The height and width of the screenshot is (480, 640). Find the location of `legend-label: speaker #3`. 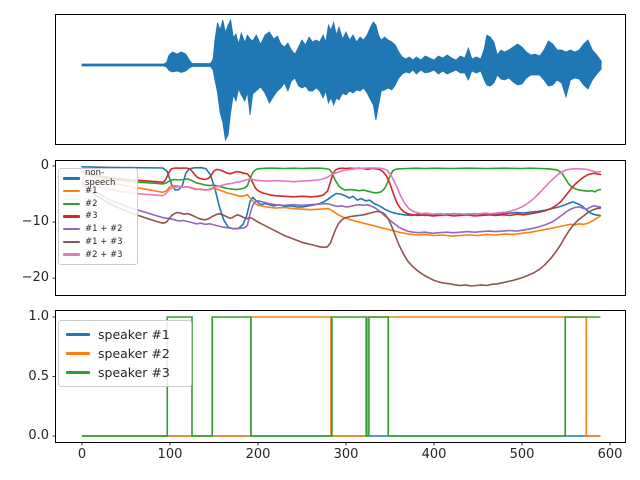

legend-label: speaker #3 is located at coordinates (134, 372).